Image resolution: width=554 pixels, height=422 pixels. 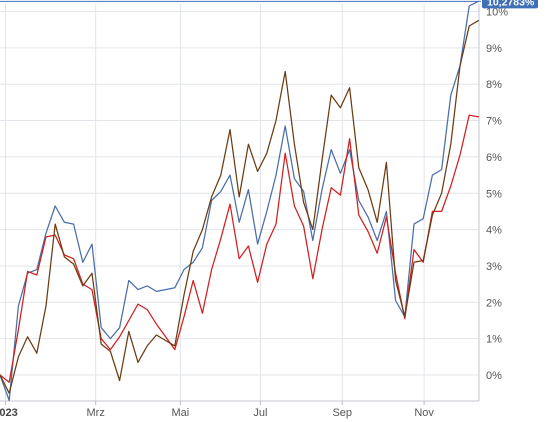 I want to click on y-tick-label: 4%, so click(x=494, y=231).